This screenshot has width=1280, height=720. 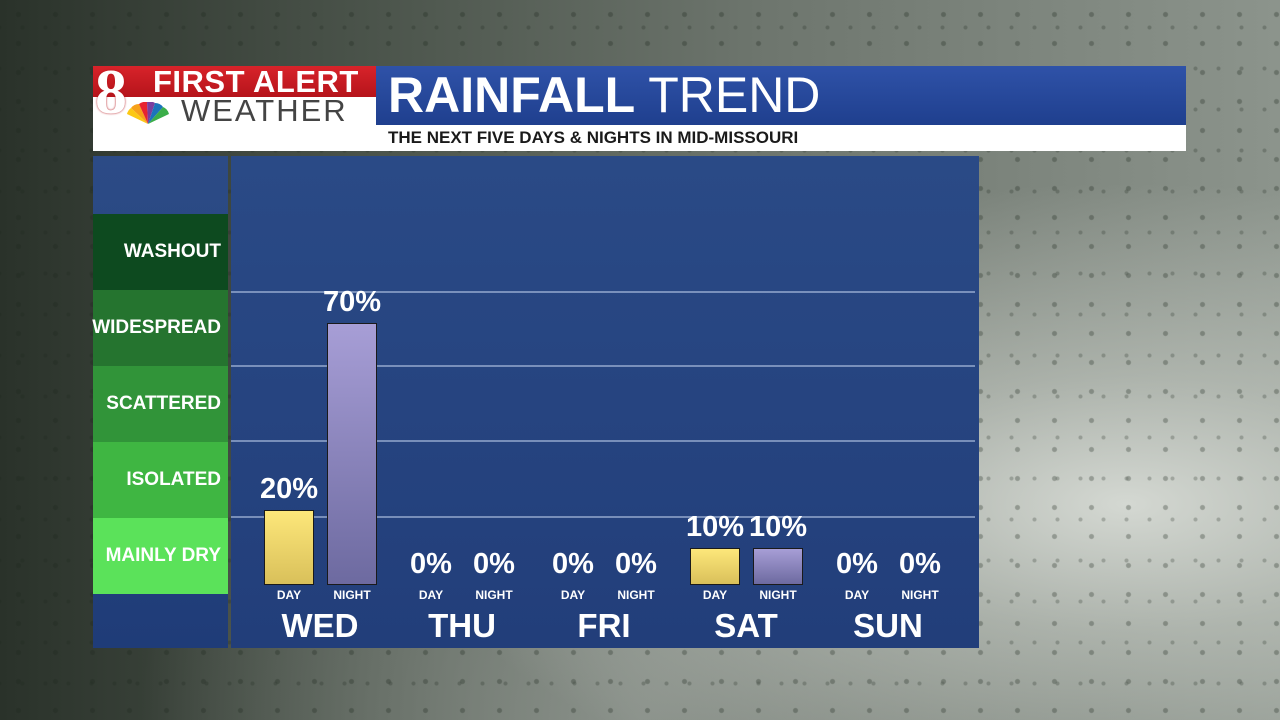 I want to click on category-label-wed: WED, so click(x=320, y=625).